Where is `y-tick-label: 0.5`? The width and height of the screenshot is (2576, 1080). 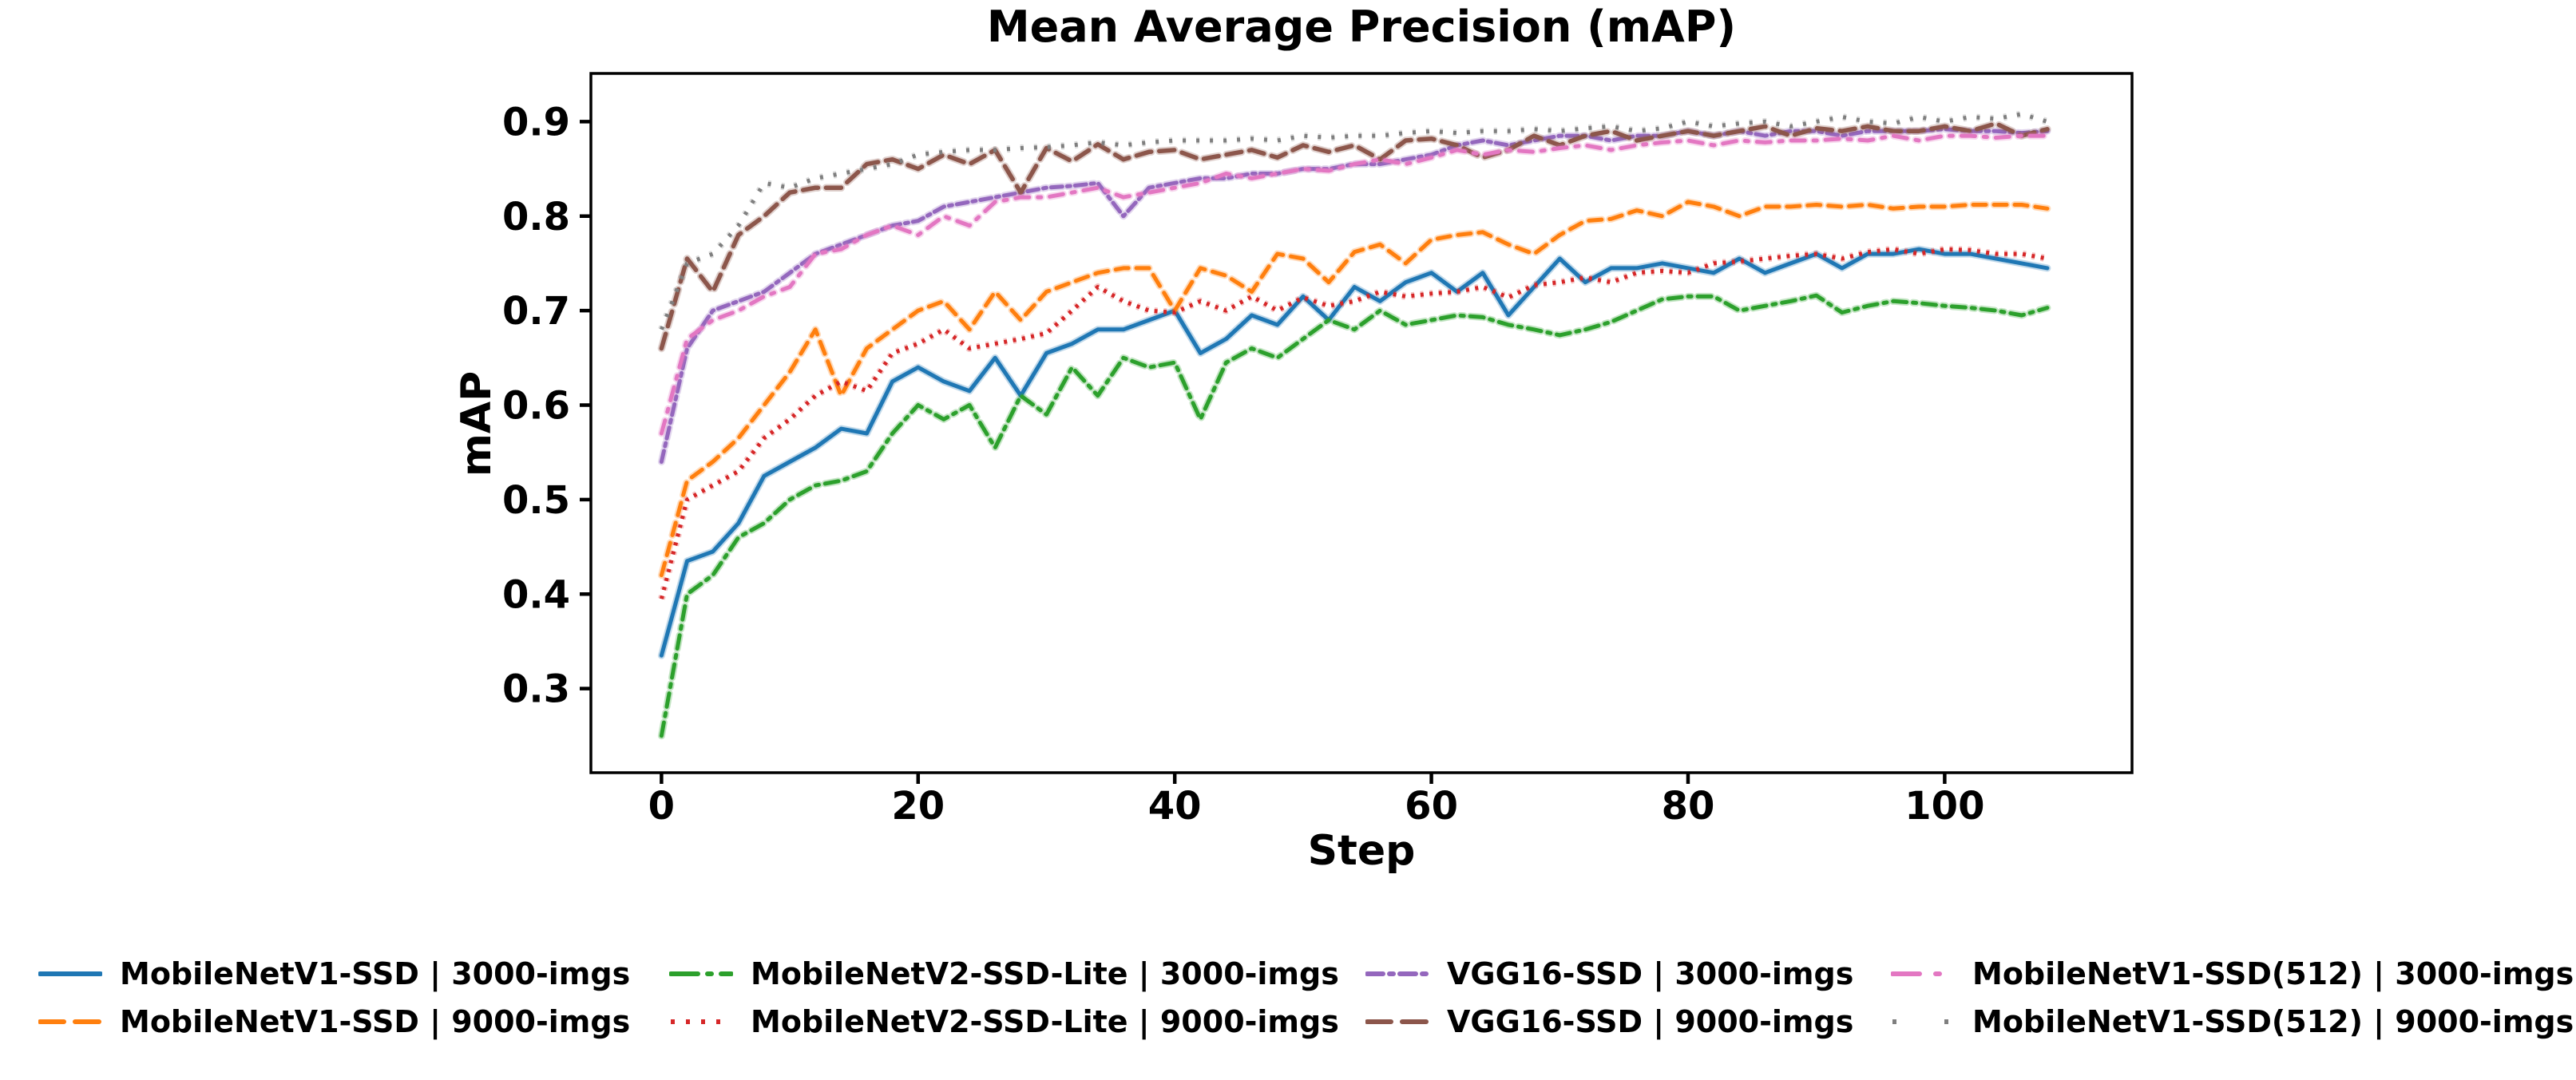 y-tick-label: 0.5 is located at coordinates (536, 500).